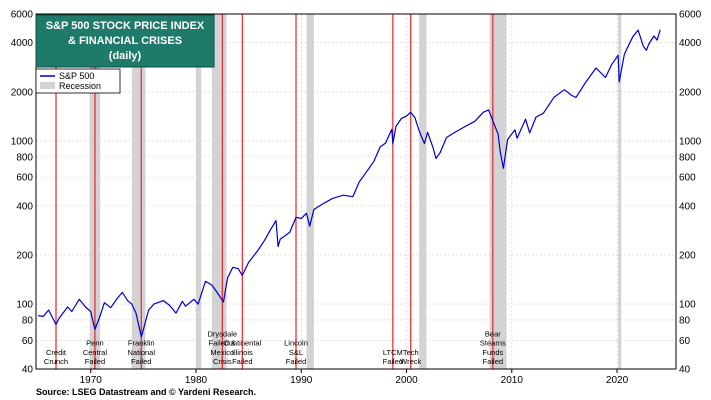 The width and height of the screenshot is (711, 400). Describe the element at coordinates (28, 320) in the screenshot. I see `y-tick-label-left-2: 80` at that location.